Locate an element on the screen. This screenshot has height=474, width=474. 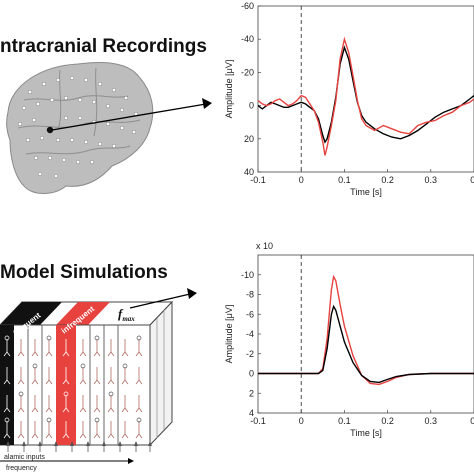
thalamic-inputs-label: alamic inputs is located at coordinates (24, 457).